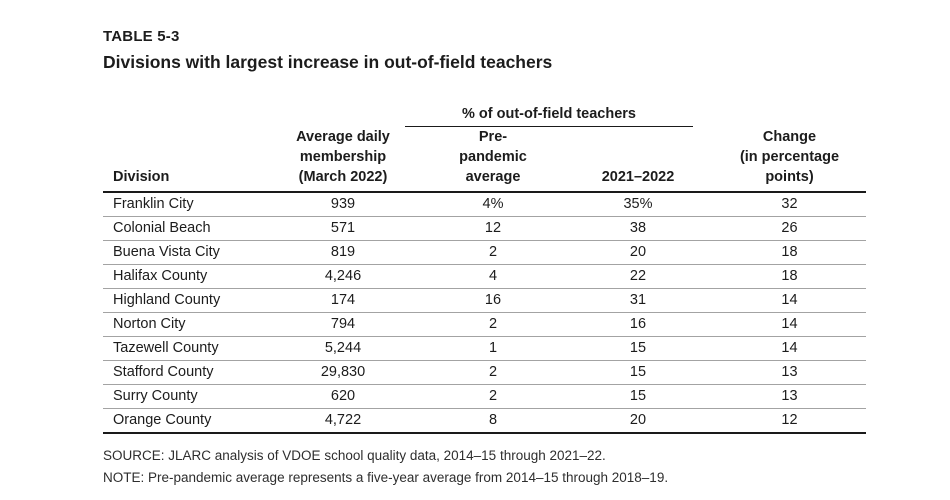  I want to click on cell-prepandemic: 4%, so click(493, 204).